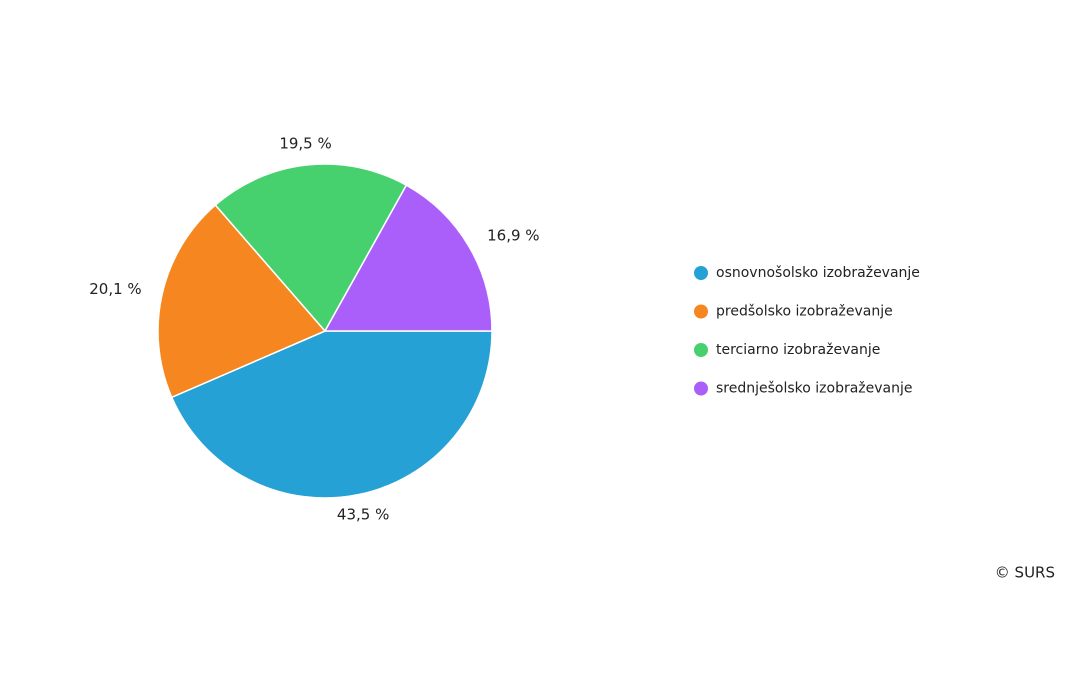  What do you see at coordinates (818, 273) in the screenshot?
I see `legend-label: osnovnošolsko izobraževanje` at bounding box center [818, 273].